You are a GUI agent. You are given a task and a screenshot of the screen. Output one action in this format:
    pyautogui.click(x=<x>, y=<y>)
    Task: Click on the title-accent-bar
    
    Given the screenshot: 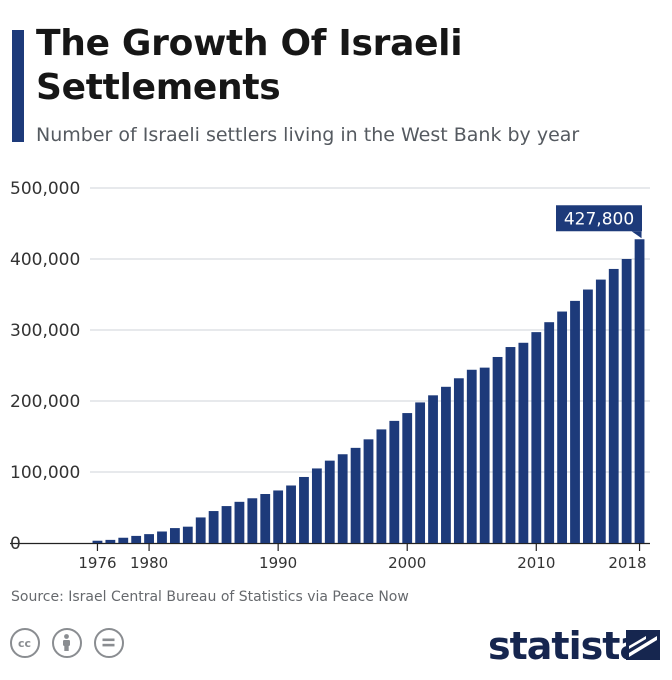 What is the action you would take?
    pyautogui.click(x=18, y=86)
    